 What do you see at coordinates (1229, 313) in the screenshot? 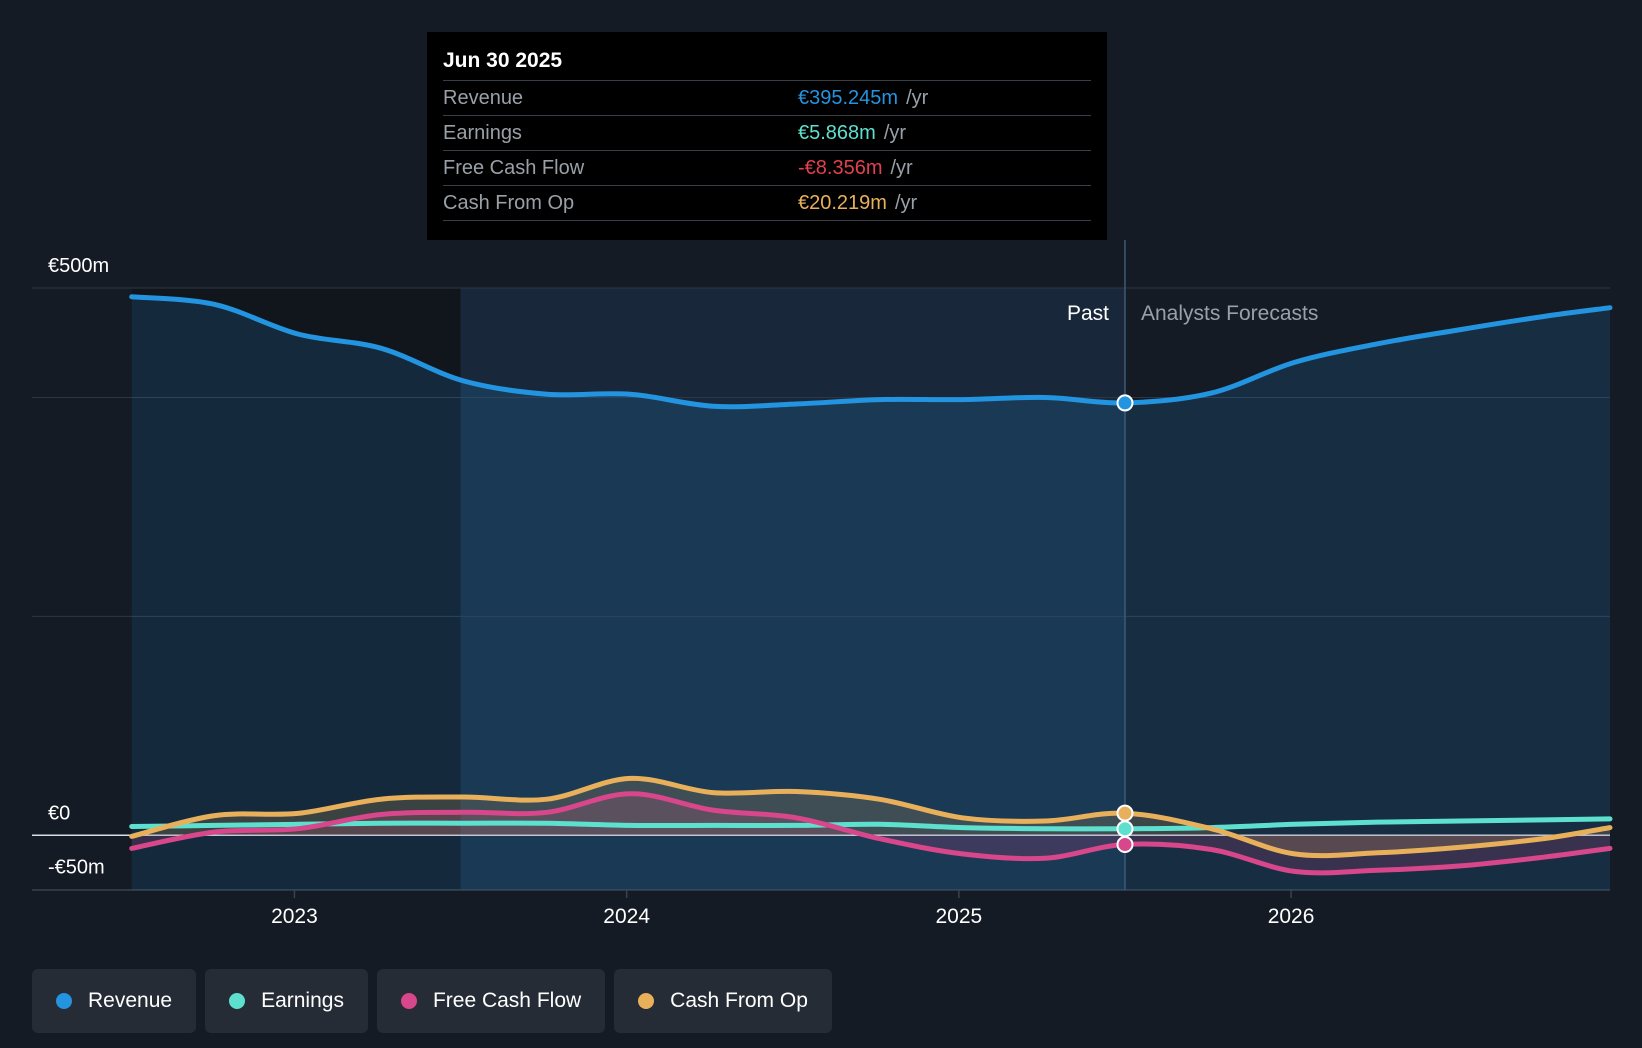
I see `forecast-label: Analysts Forecasts` at bounding box center [1229, 313].